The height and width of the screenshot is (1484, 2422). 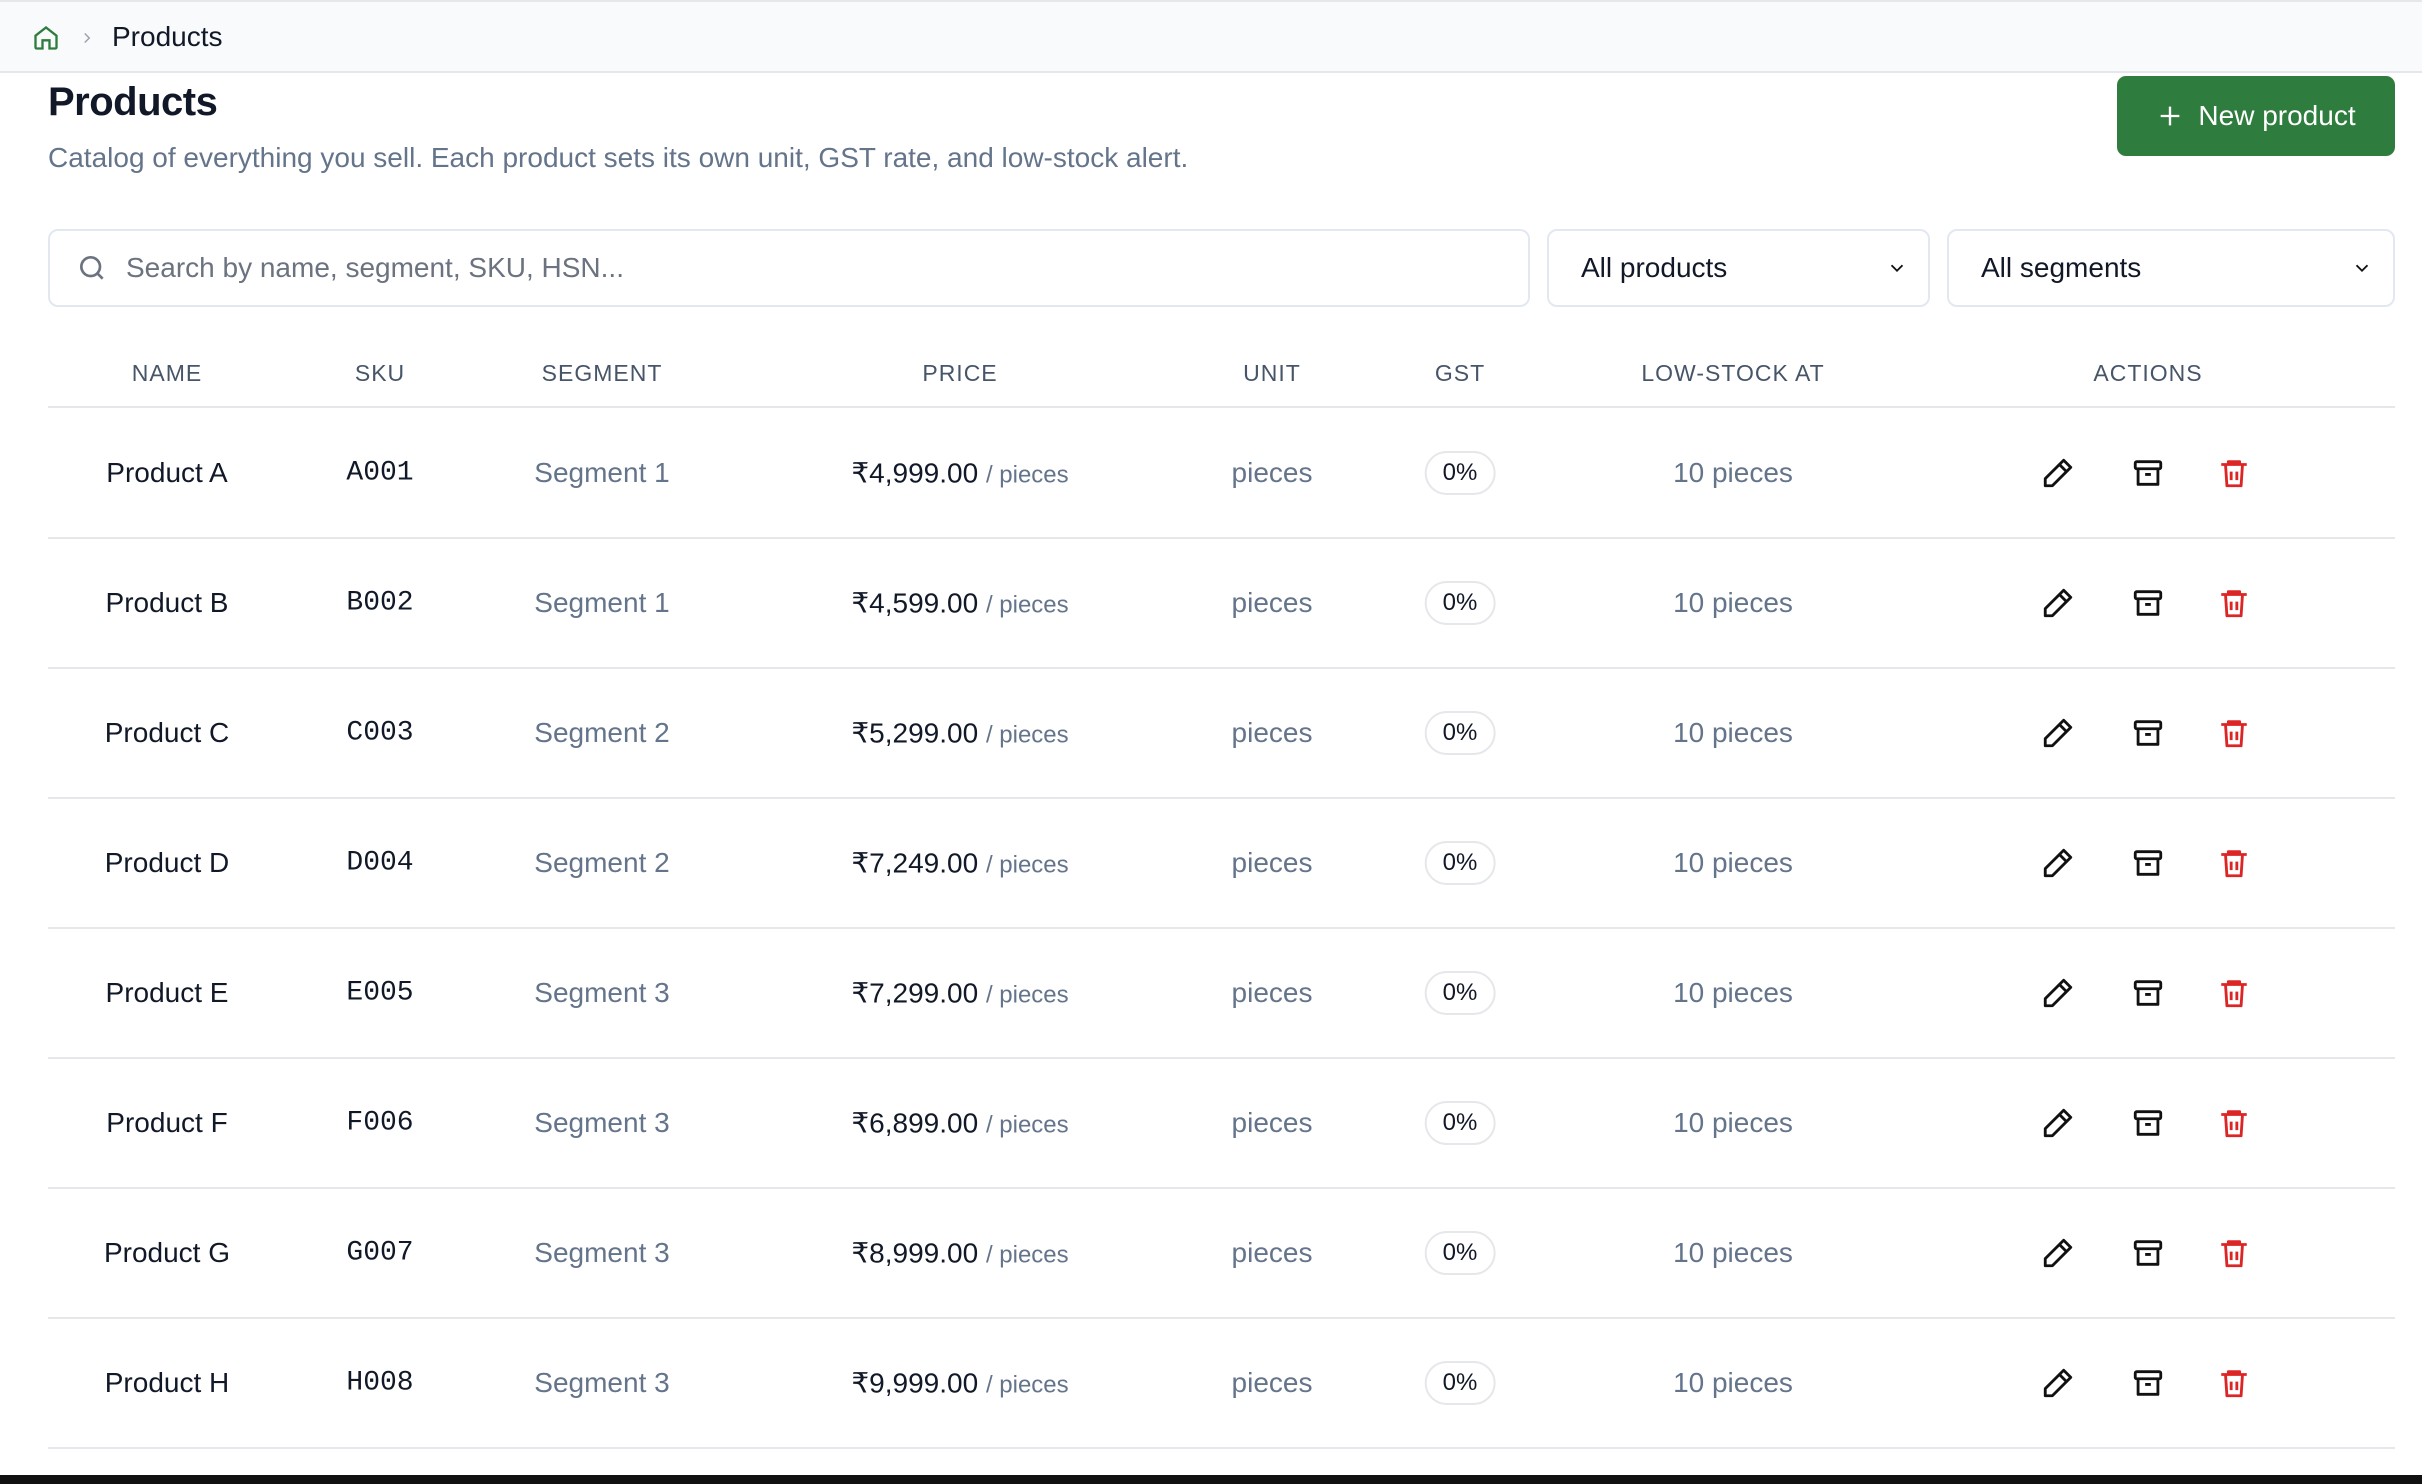 I want to click on product-name: Product F, so click(x=167, y=1122).